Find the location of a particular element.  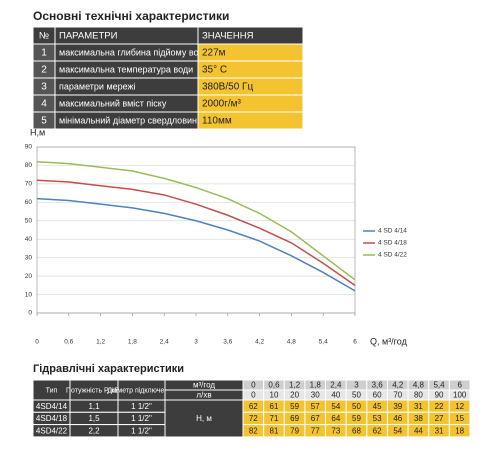

head-value: 45 is located at coordinates (377, 406).